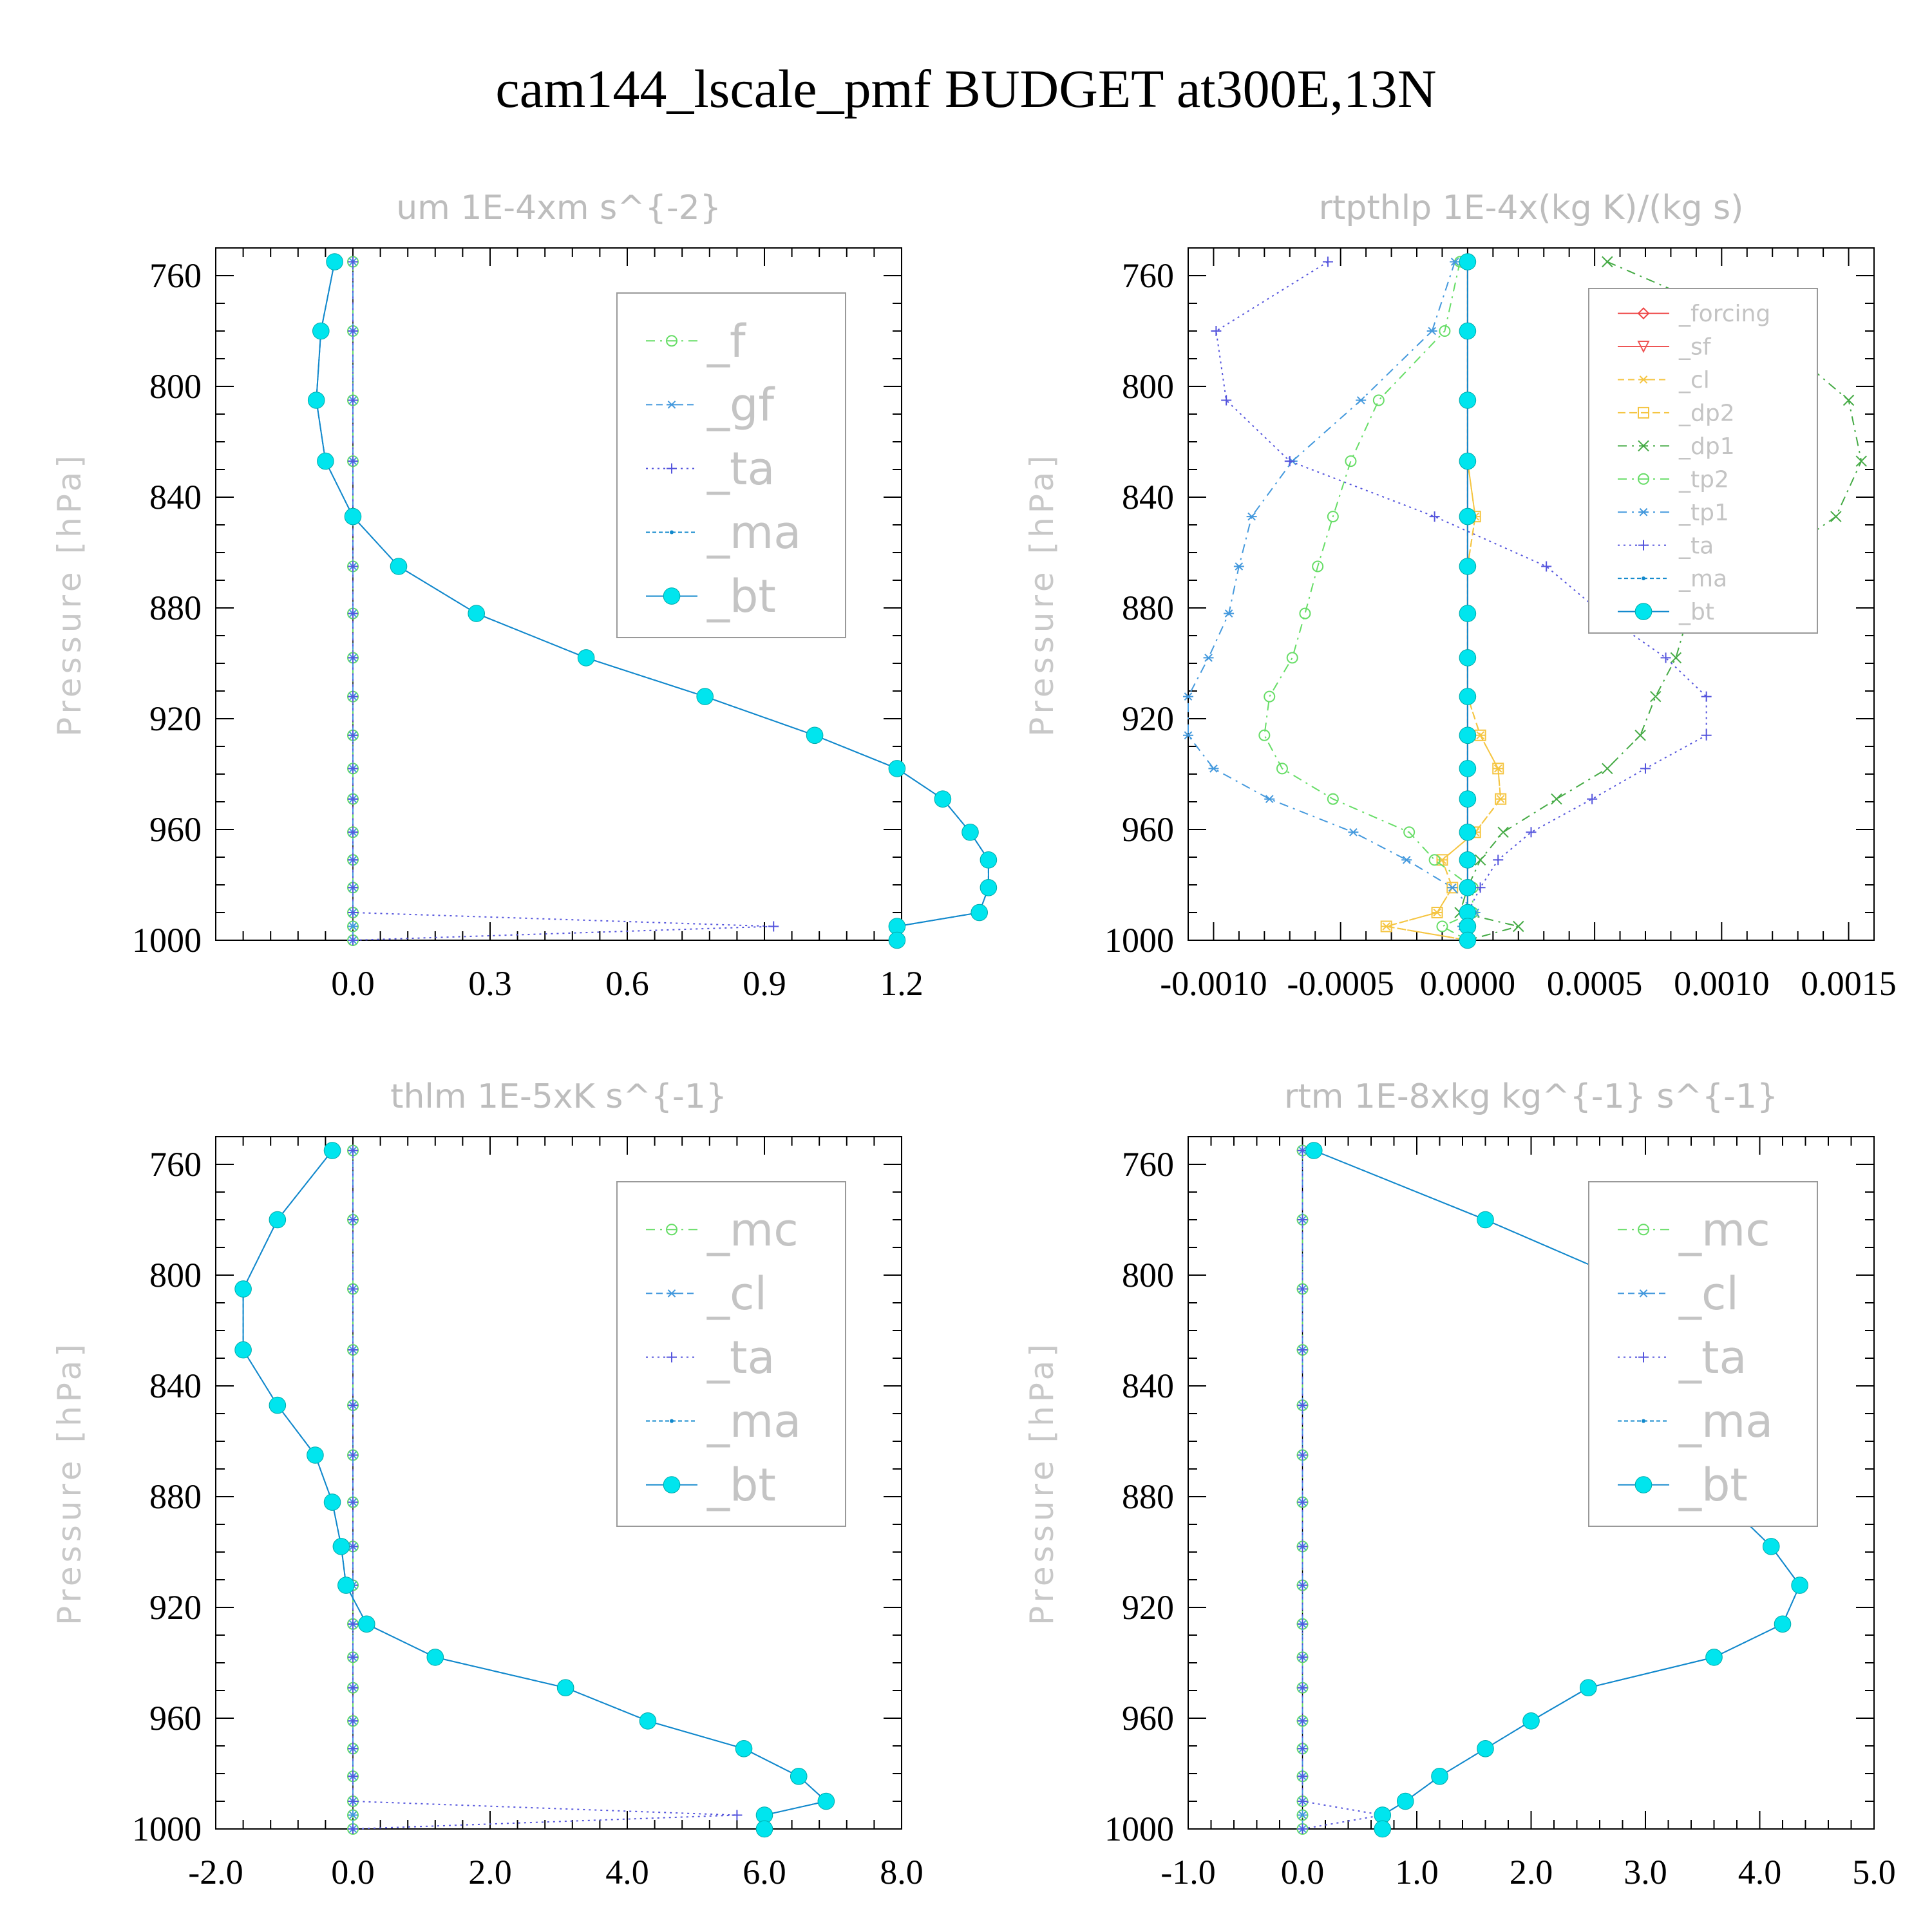 Image resolution: width=1932 pixels, height=1932 pixels. Describe the element at coordinates (1706, 447) in the screenshot. I see `legend-label: _dp1` at that location.